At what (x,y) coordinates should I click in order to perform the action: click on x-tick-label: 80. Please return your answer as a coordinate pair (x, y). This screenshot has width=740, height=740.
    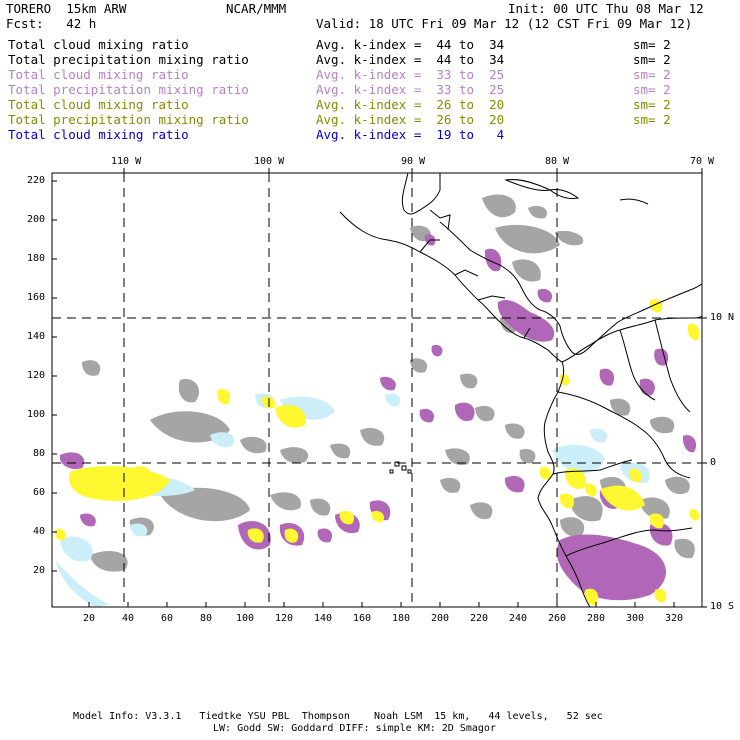
    Looking at the image, I should click on (206, 618).